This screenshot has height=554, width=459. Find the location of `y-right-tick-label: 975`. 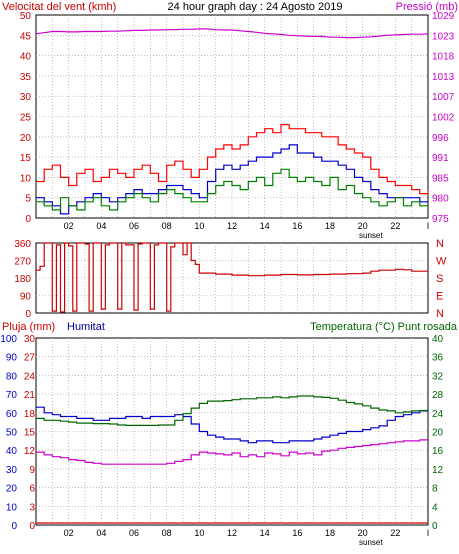

y-right-tick-label: 975 is located at coordinates (440, 219).